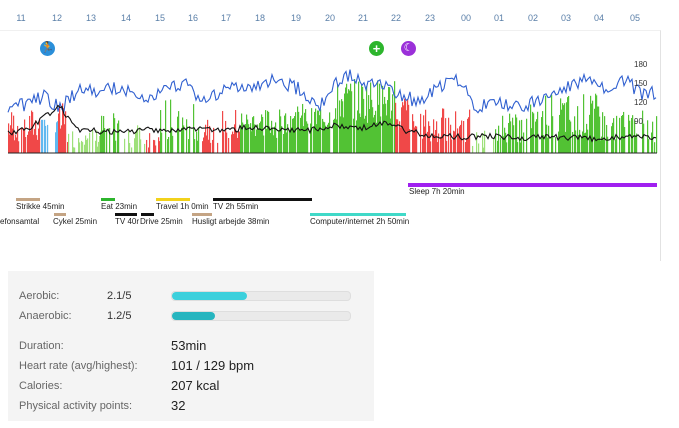 The image size is (679, 428). What do you see at coordinates (189, 345) in the screenshot?
I see `duration-value: 53min` at bounding box center [189, 345].